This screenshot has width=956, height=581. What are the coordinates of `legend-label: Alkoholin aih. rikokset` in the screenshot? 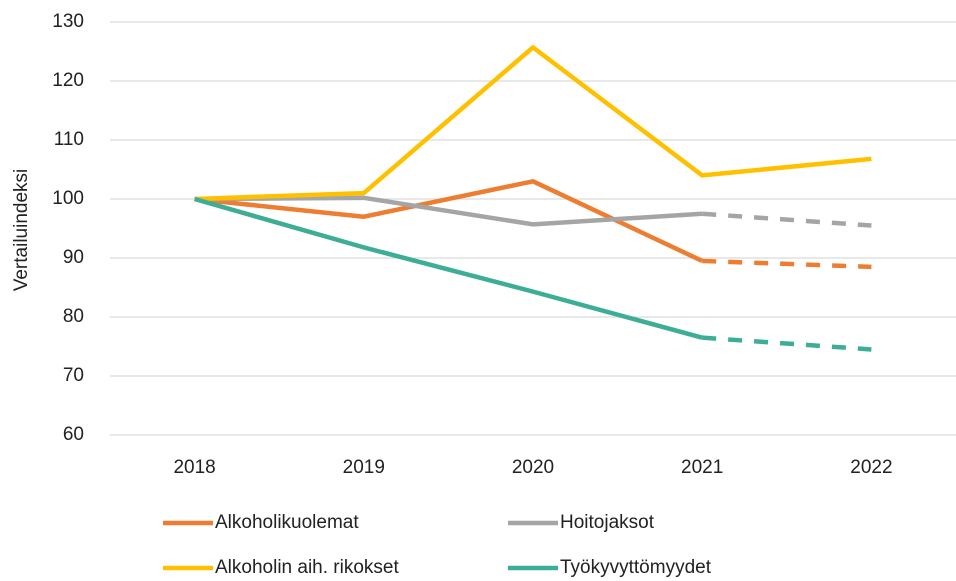 It's located at (307, 567).